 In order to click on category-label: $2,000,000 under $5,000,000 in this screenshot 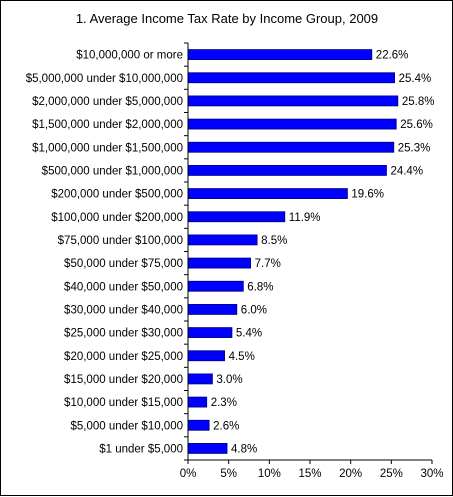, I will do `click(107, 102)`.